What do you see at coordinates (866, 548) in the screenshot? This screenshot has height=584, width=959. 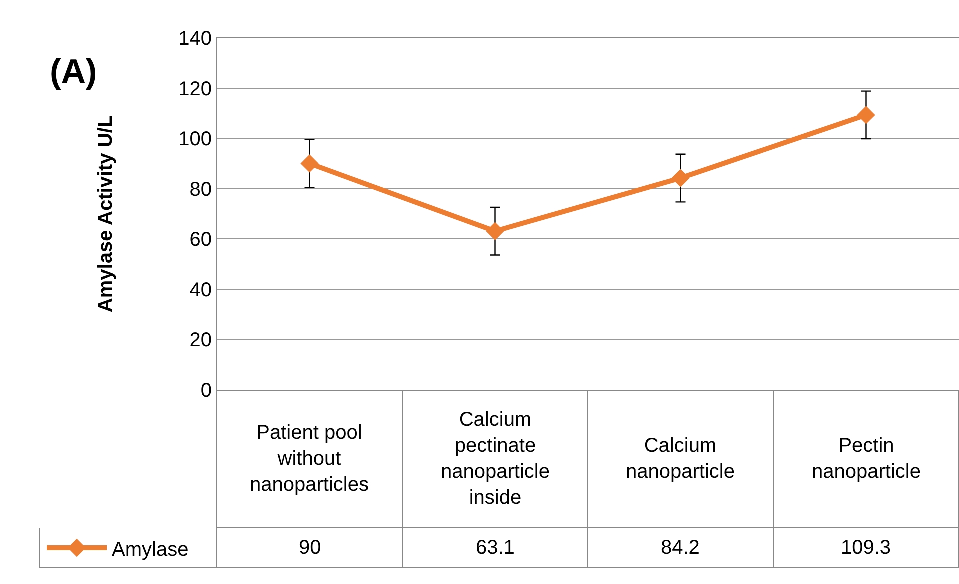 I see `data-label: 109.3` at bounding box center [866, 548].